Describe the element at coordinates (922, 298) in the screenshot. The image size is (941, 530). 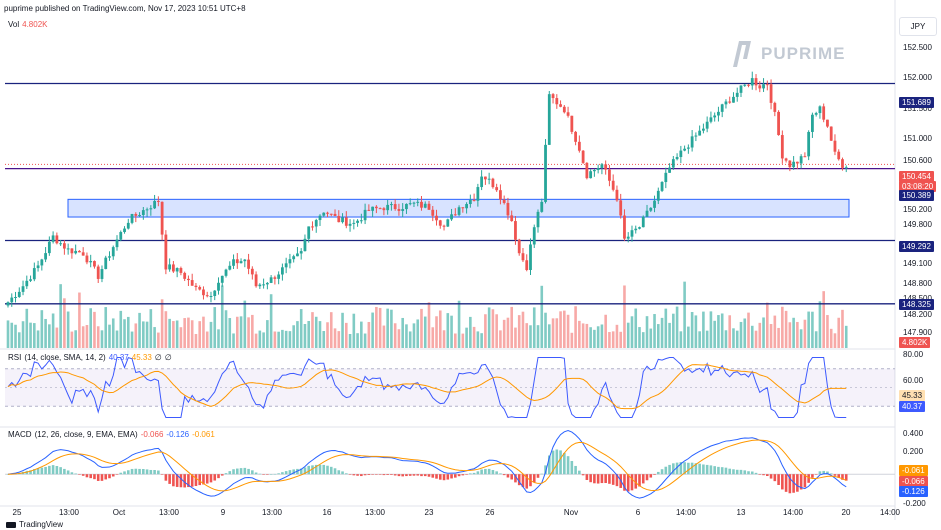
I see `price-tick-11: 148.500` at that location.